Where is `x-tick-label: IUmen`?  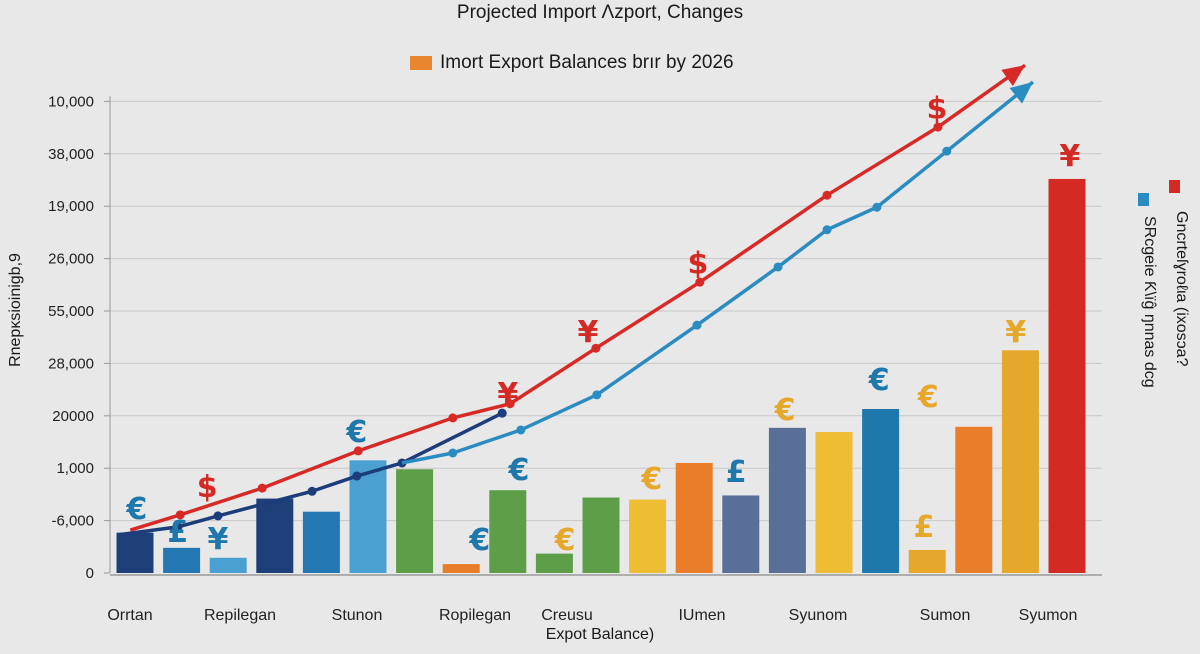
x-tick-label: IUmen is located at coordinates (701, 615).